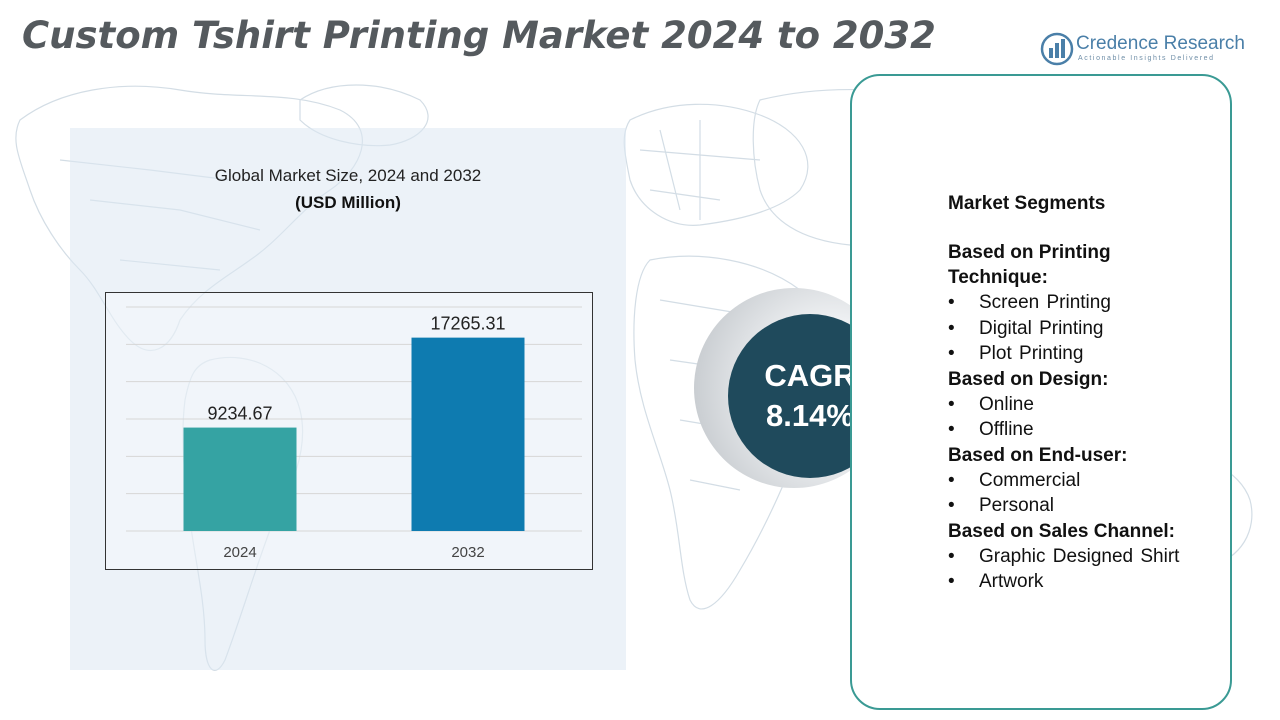 The height and width of the screenshot is (720, 1280). Describe the element at coordinates (348, 202) in the screenshot. I see `chart-subtitle: (USD Million)` at that location.